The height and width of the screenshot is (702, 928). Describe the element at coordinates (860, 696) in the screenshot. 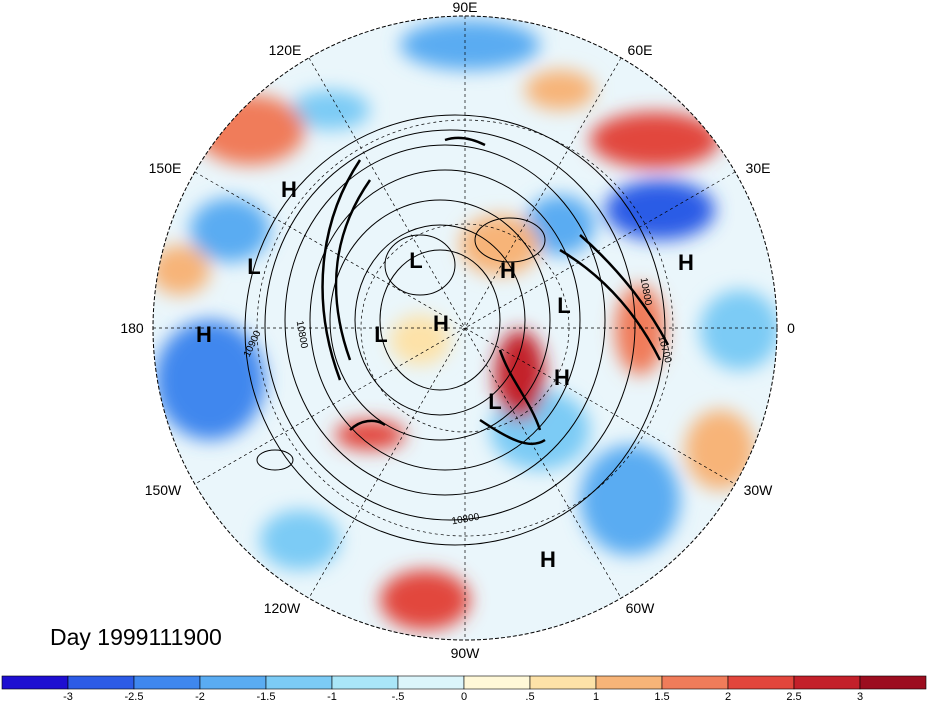

I see `colorbar-tick-label: 3` at that location.